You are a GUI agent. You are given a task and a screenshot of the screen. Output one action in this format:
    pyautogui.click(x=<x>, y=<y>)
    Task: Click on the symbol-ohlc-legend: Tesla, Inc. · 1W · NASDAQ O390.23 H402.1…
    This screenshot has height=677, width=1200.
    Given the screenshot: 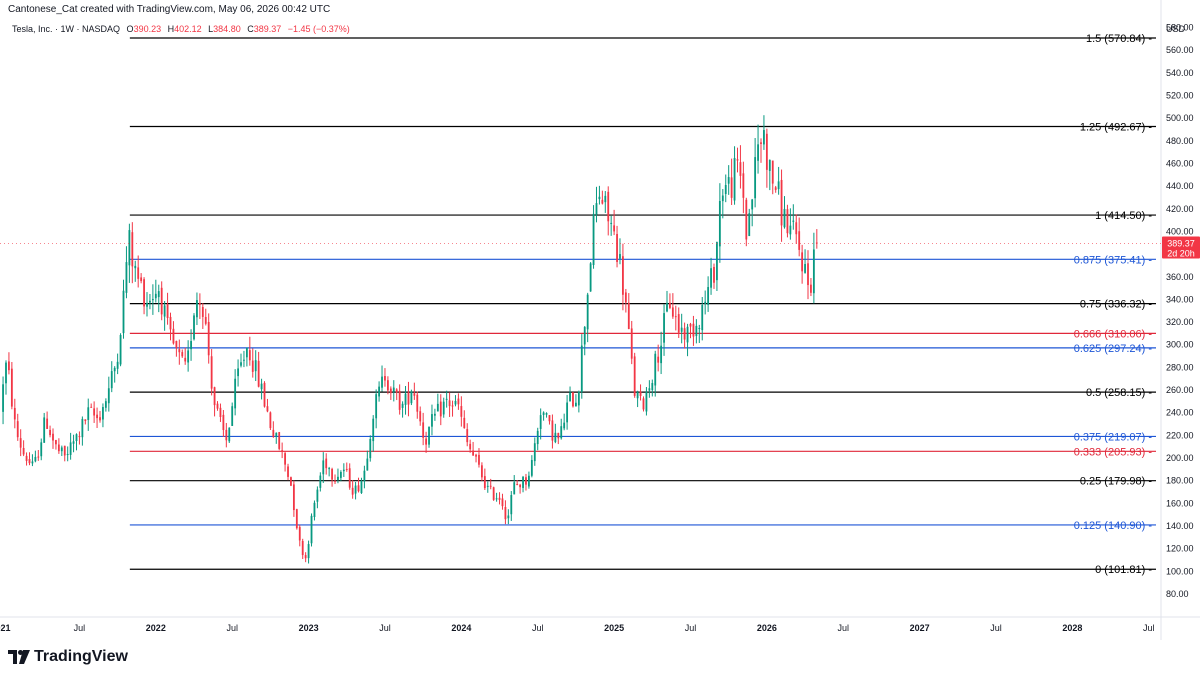 What is the action you would take?
    pyautogui.click(x=181, y=29)
    